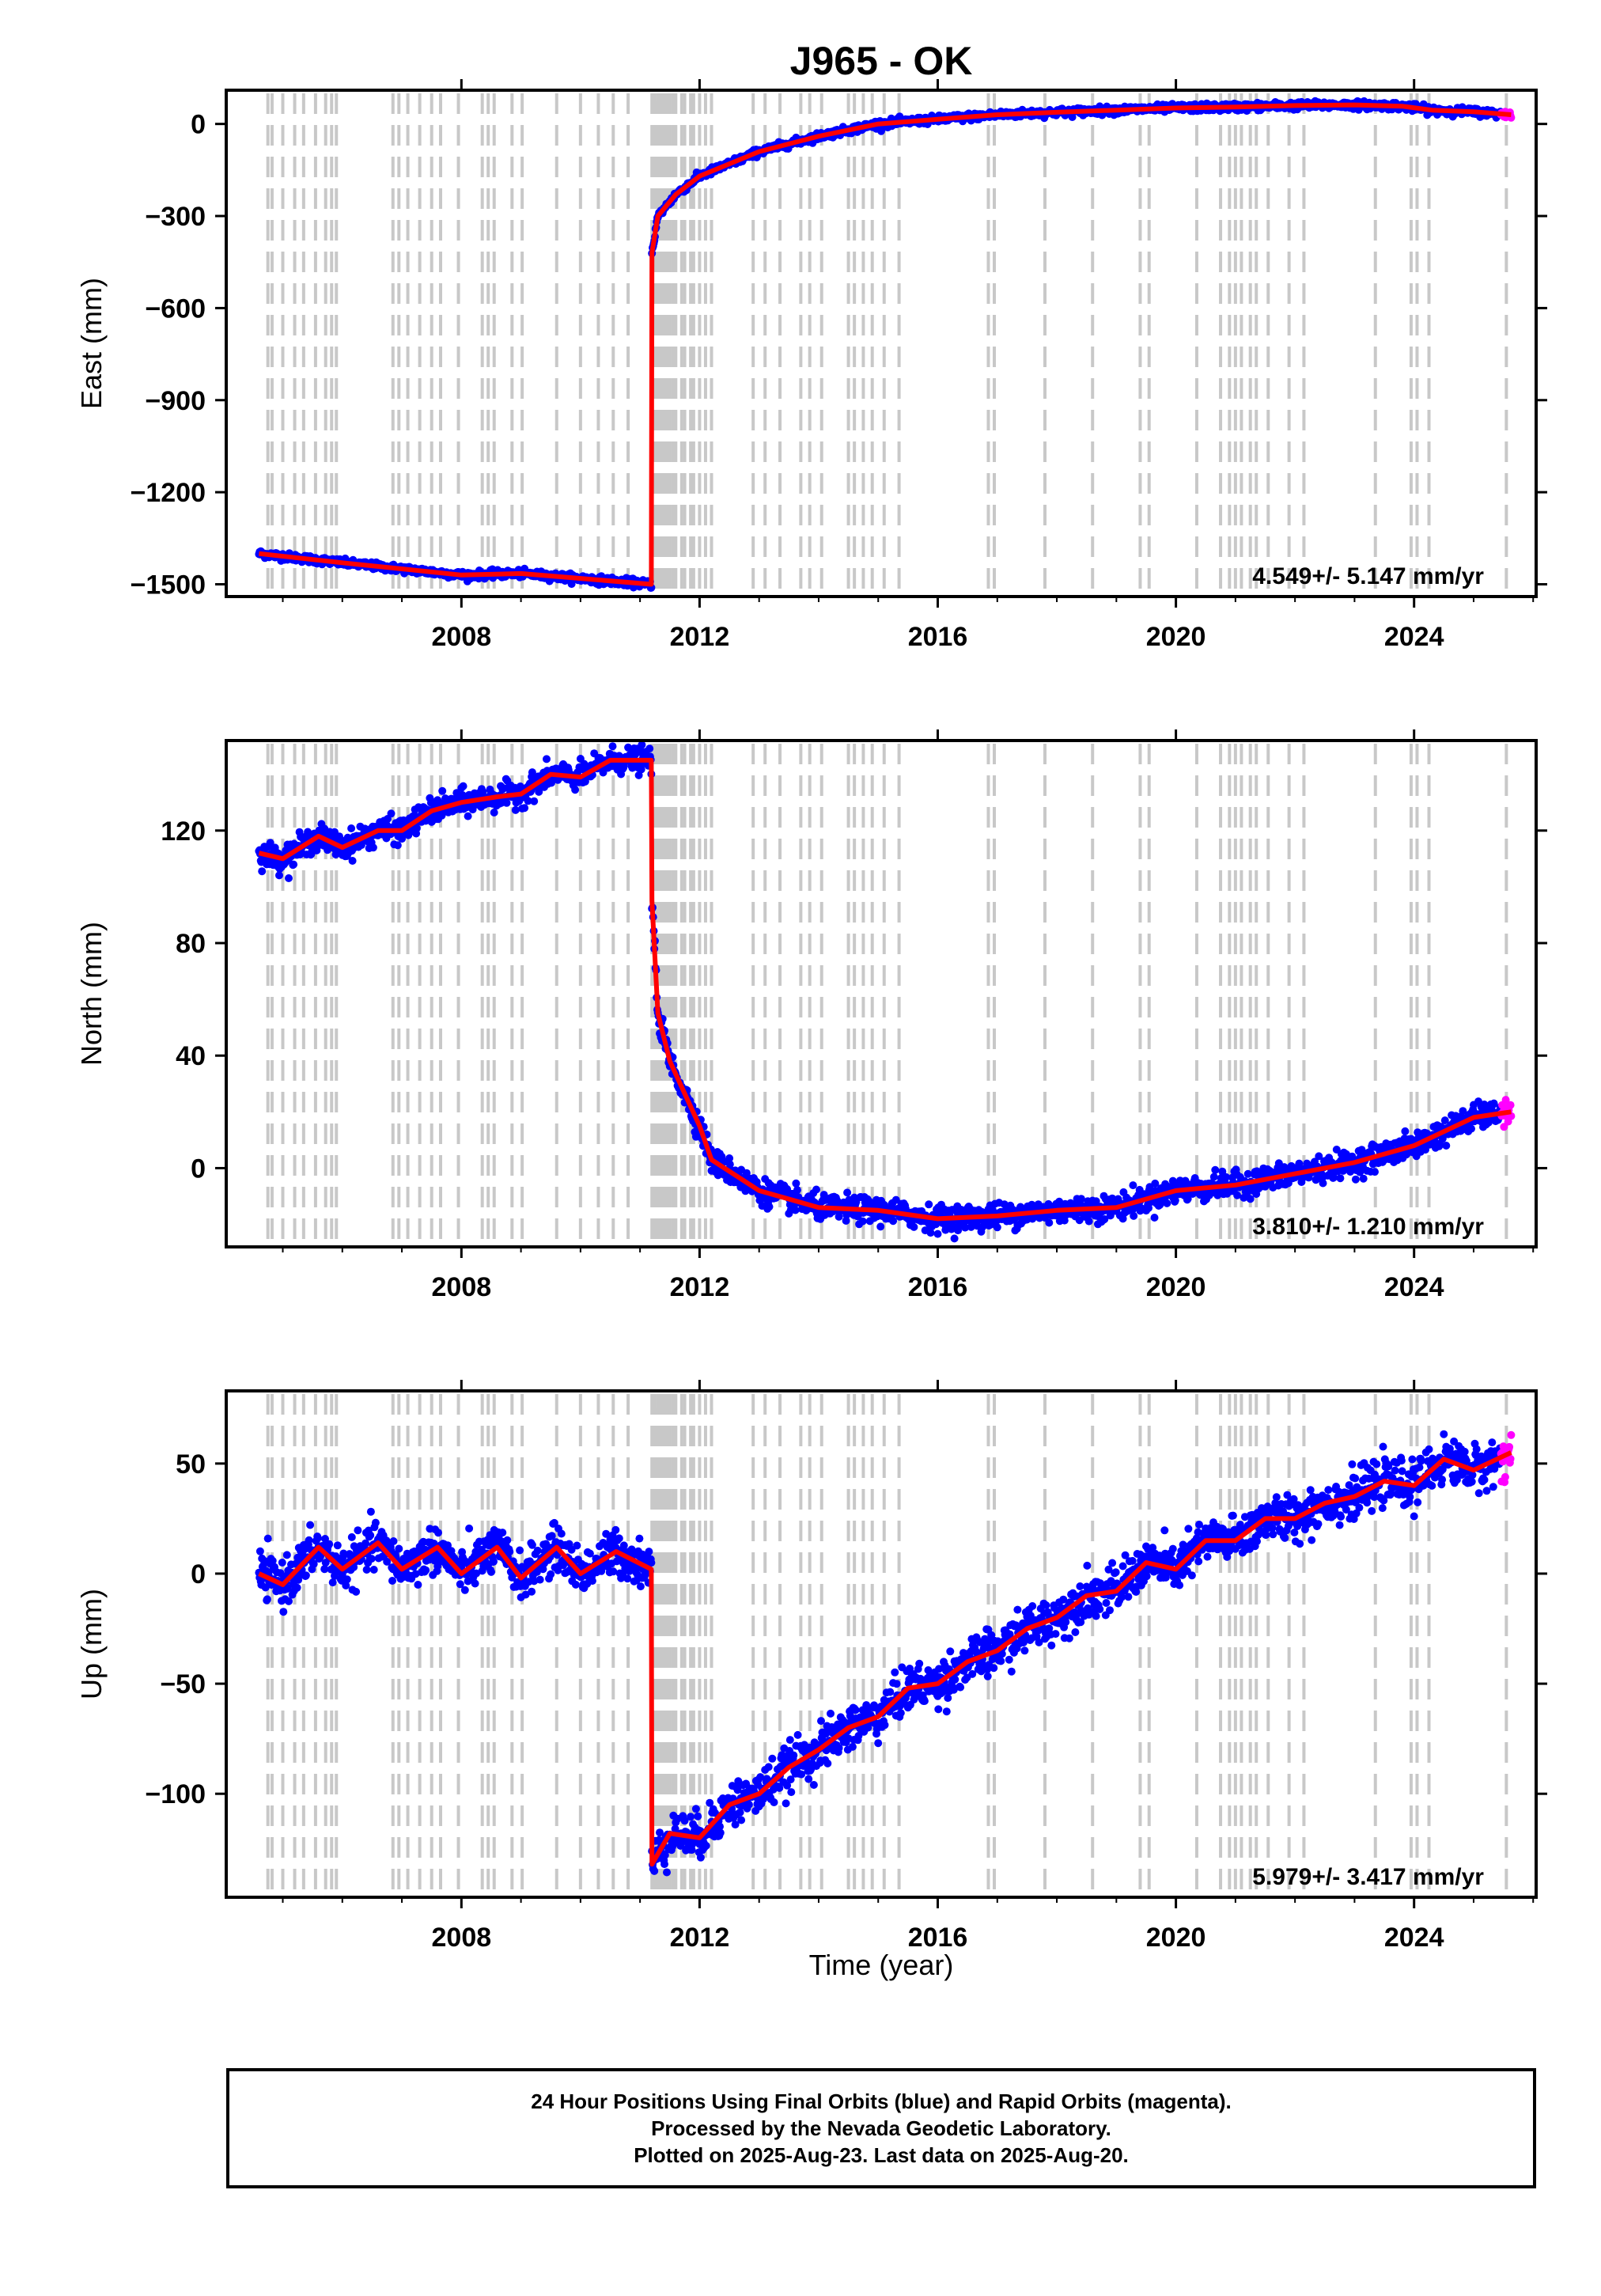 The height and width of the screenshot is (2296, 1601). I want to click on x-tick-label: 2008, so click(462, 637).